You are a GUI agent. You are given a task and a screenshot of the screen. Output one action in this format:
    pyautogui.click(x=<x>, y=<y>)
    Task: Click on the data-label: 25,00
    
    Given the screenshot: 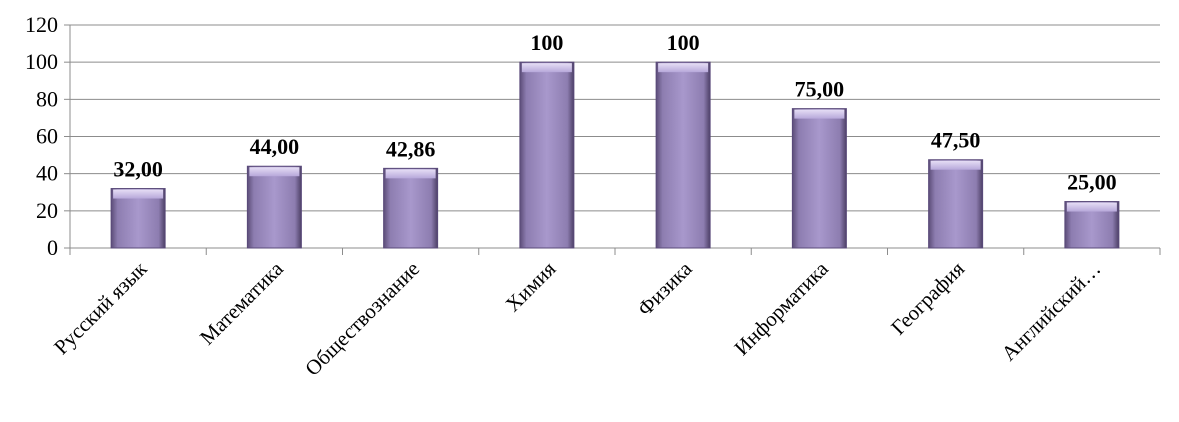 What is the action you would take?
    pyautogui.click(x=1092, y=182)
    